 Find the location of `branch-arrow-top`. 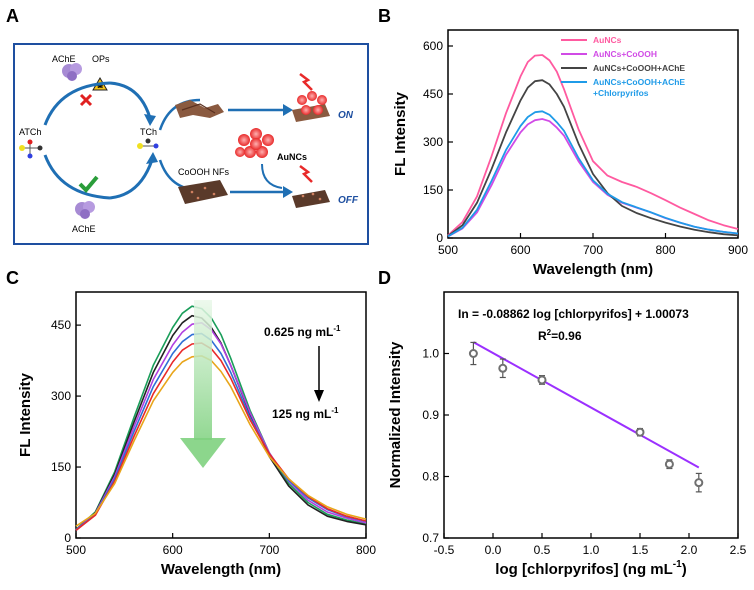

branch-arrow-top is located at coordinates (179, 114).